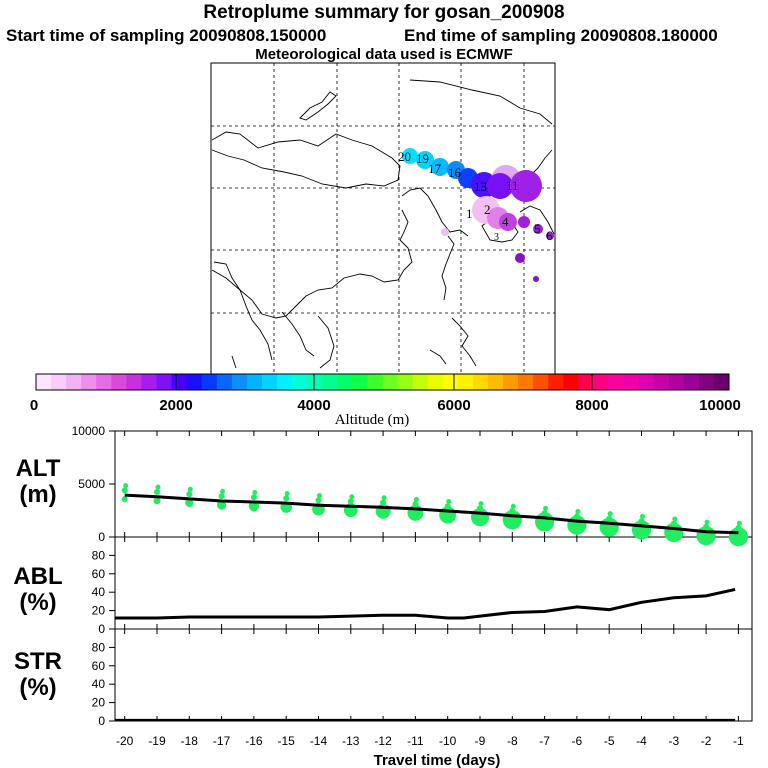 The width and height of the screenshot is (768, 768). What do you see at coordinates (37, 494) in the screenshot?
I see `alt-panel-unit: (m)` at bounding box center [37, 494].